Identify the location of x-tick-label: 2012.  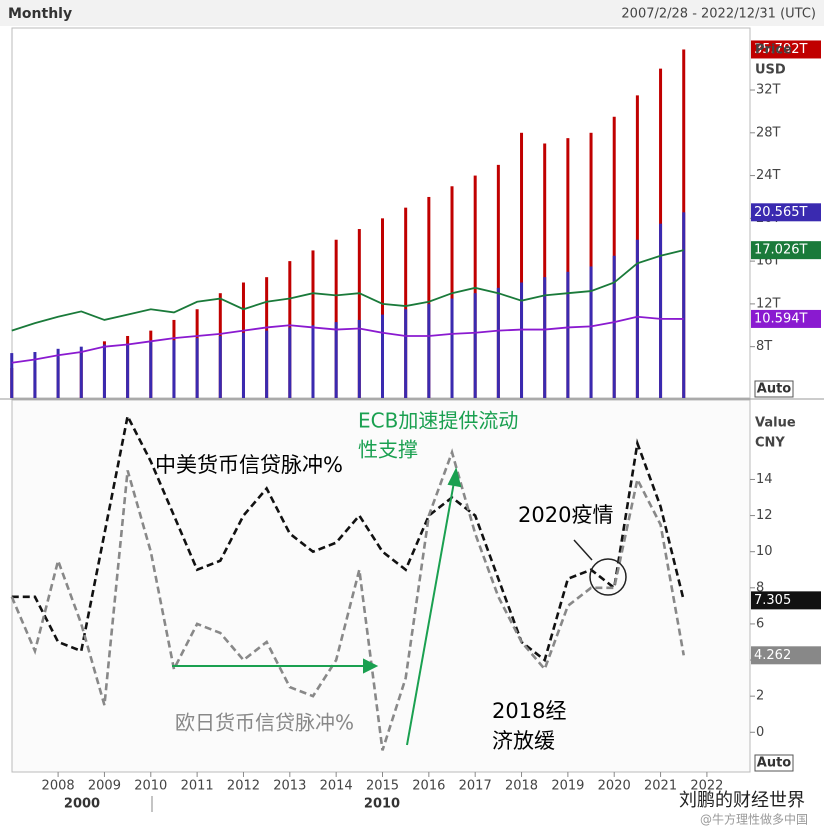
(243, 786).